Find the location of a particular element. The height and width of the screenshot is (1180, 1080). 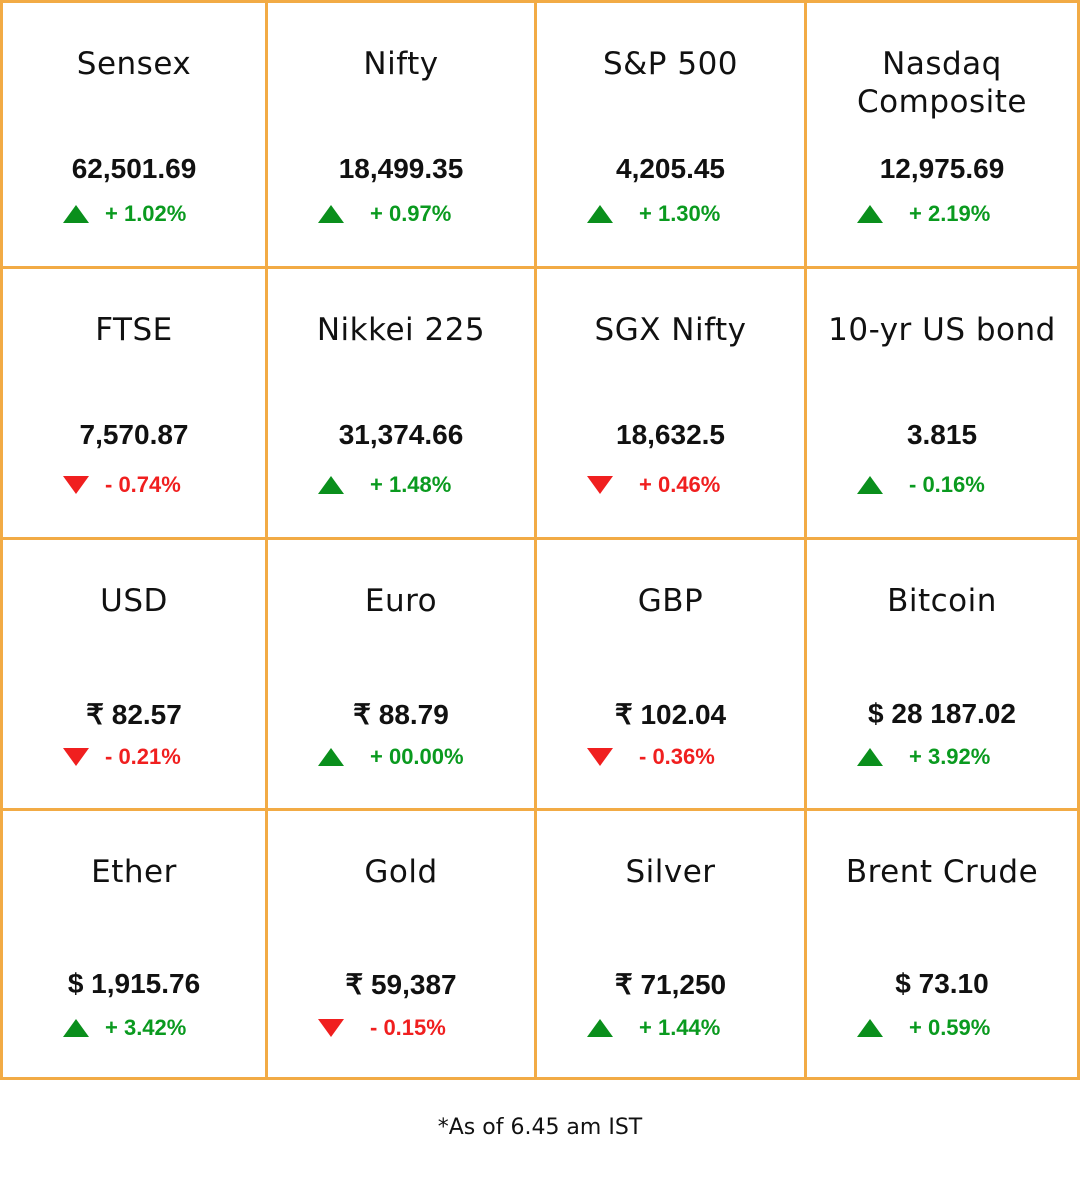

percent-change: + 3.42% is located at coordinates (146, 1027).